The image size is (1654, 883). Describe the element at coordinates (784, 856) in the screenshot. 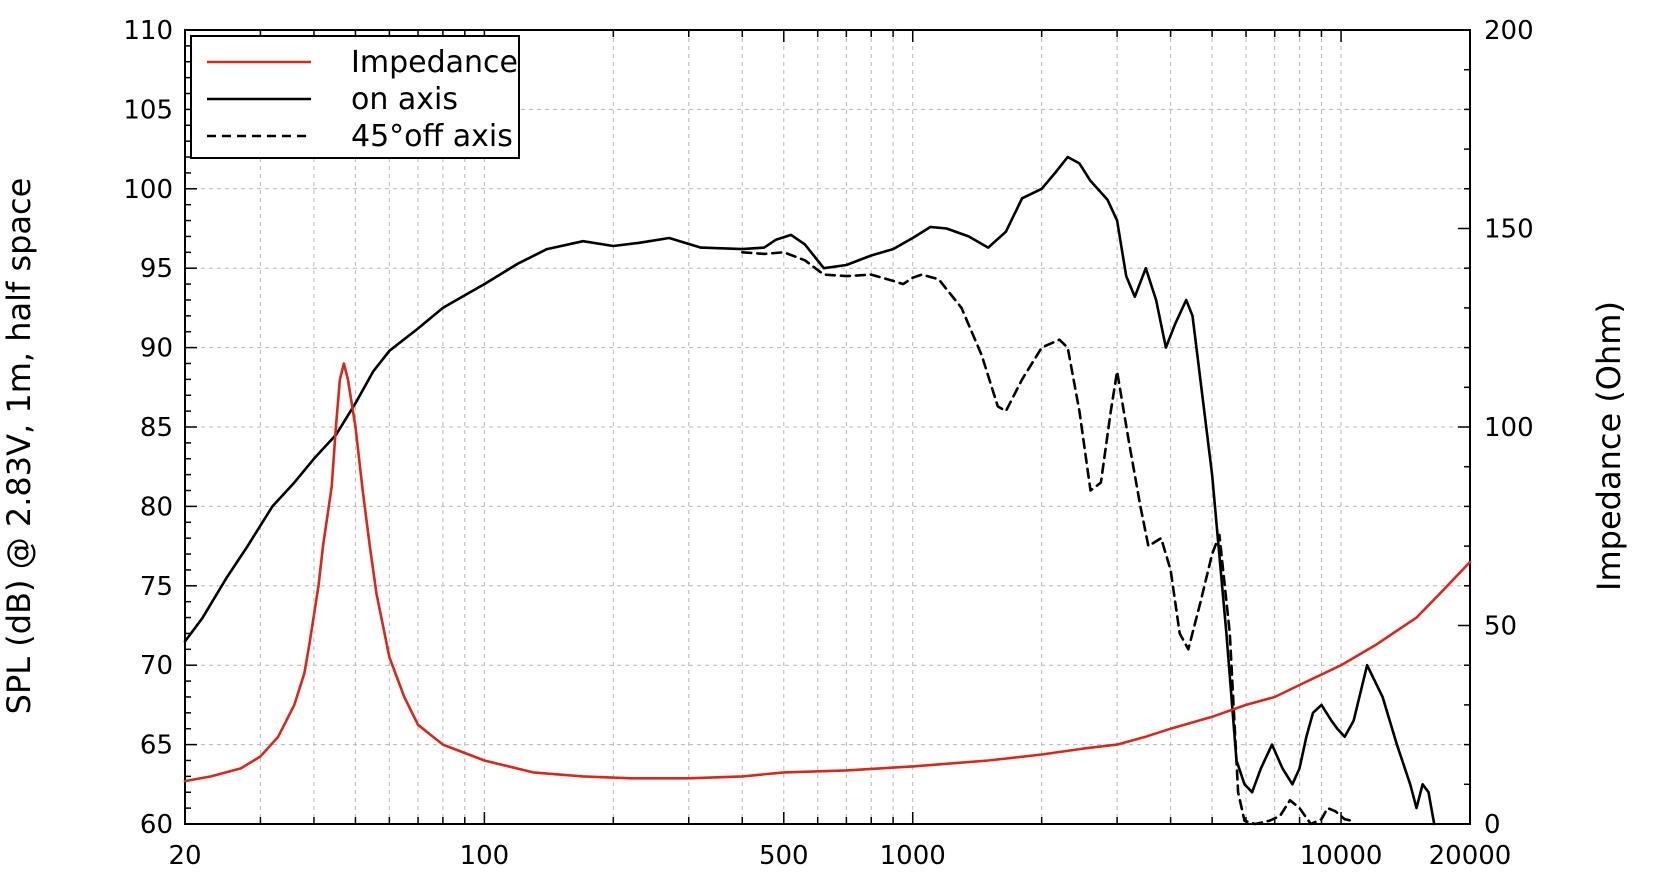

I see `x-tick-label: 500` at that location.